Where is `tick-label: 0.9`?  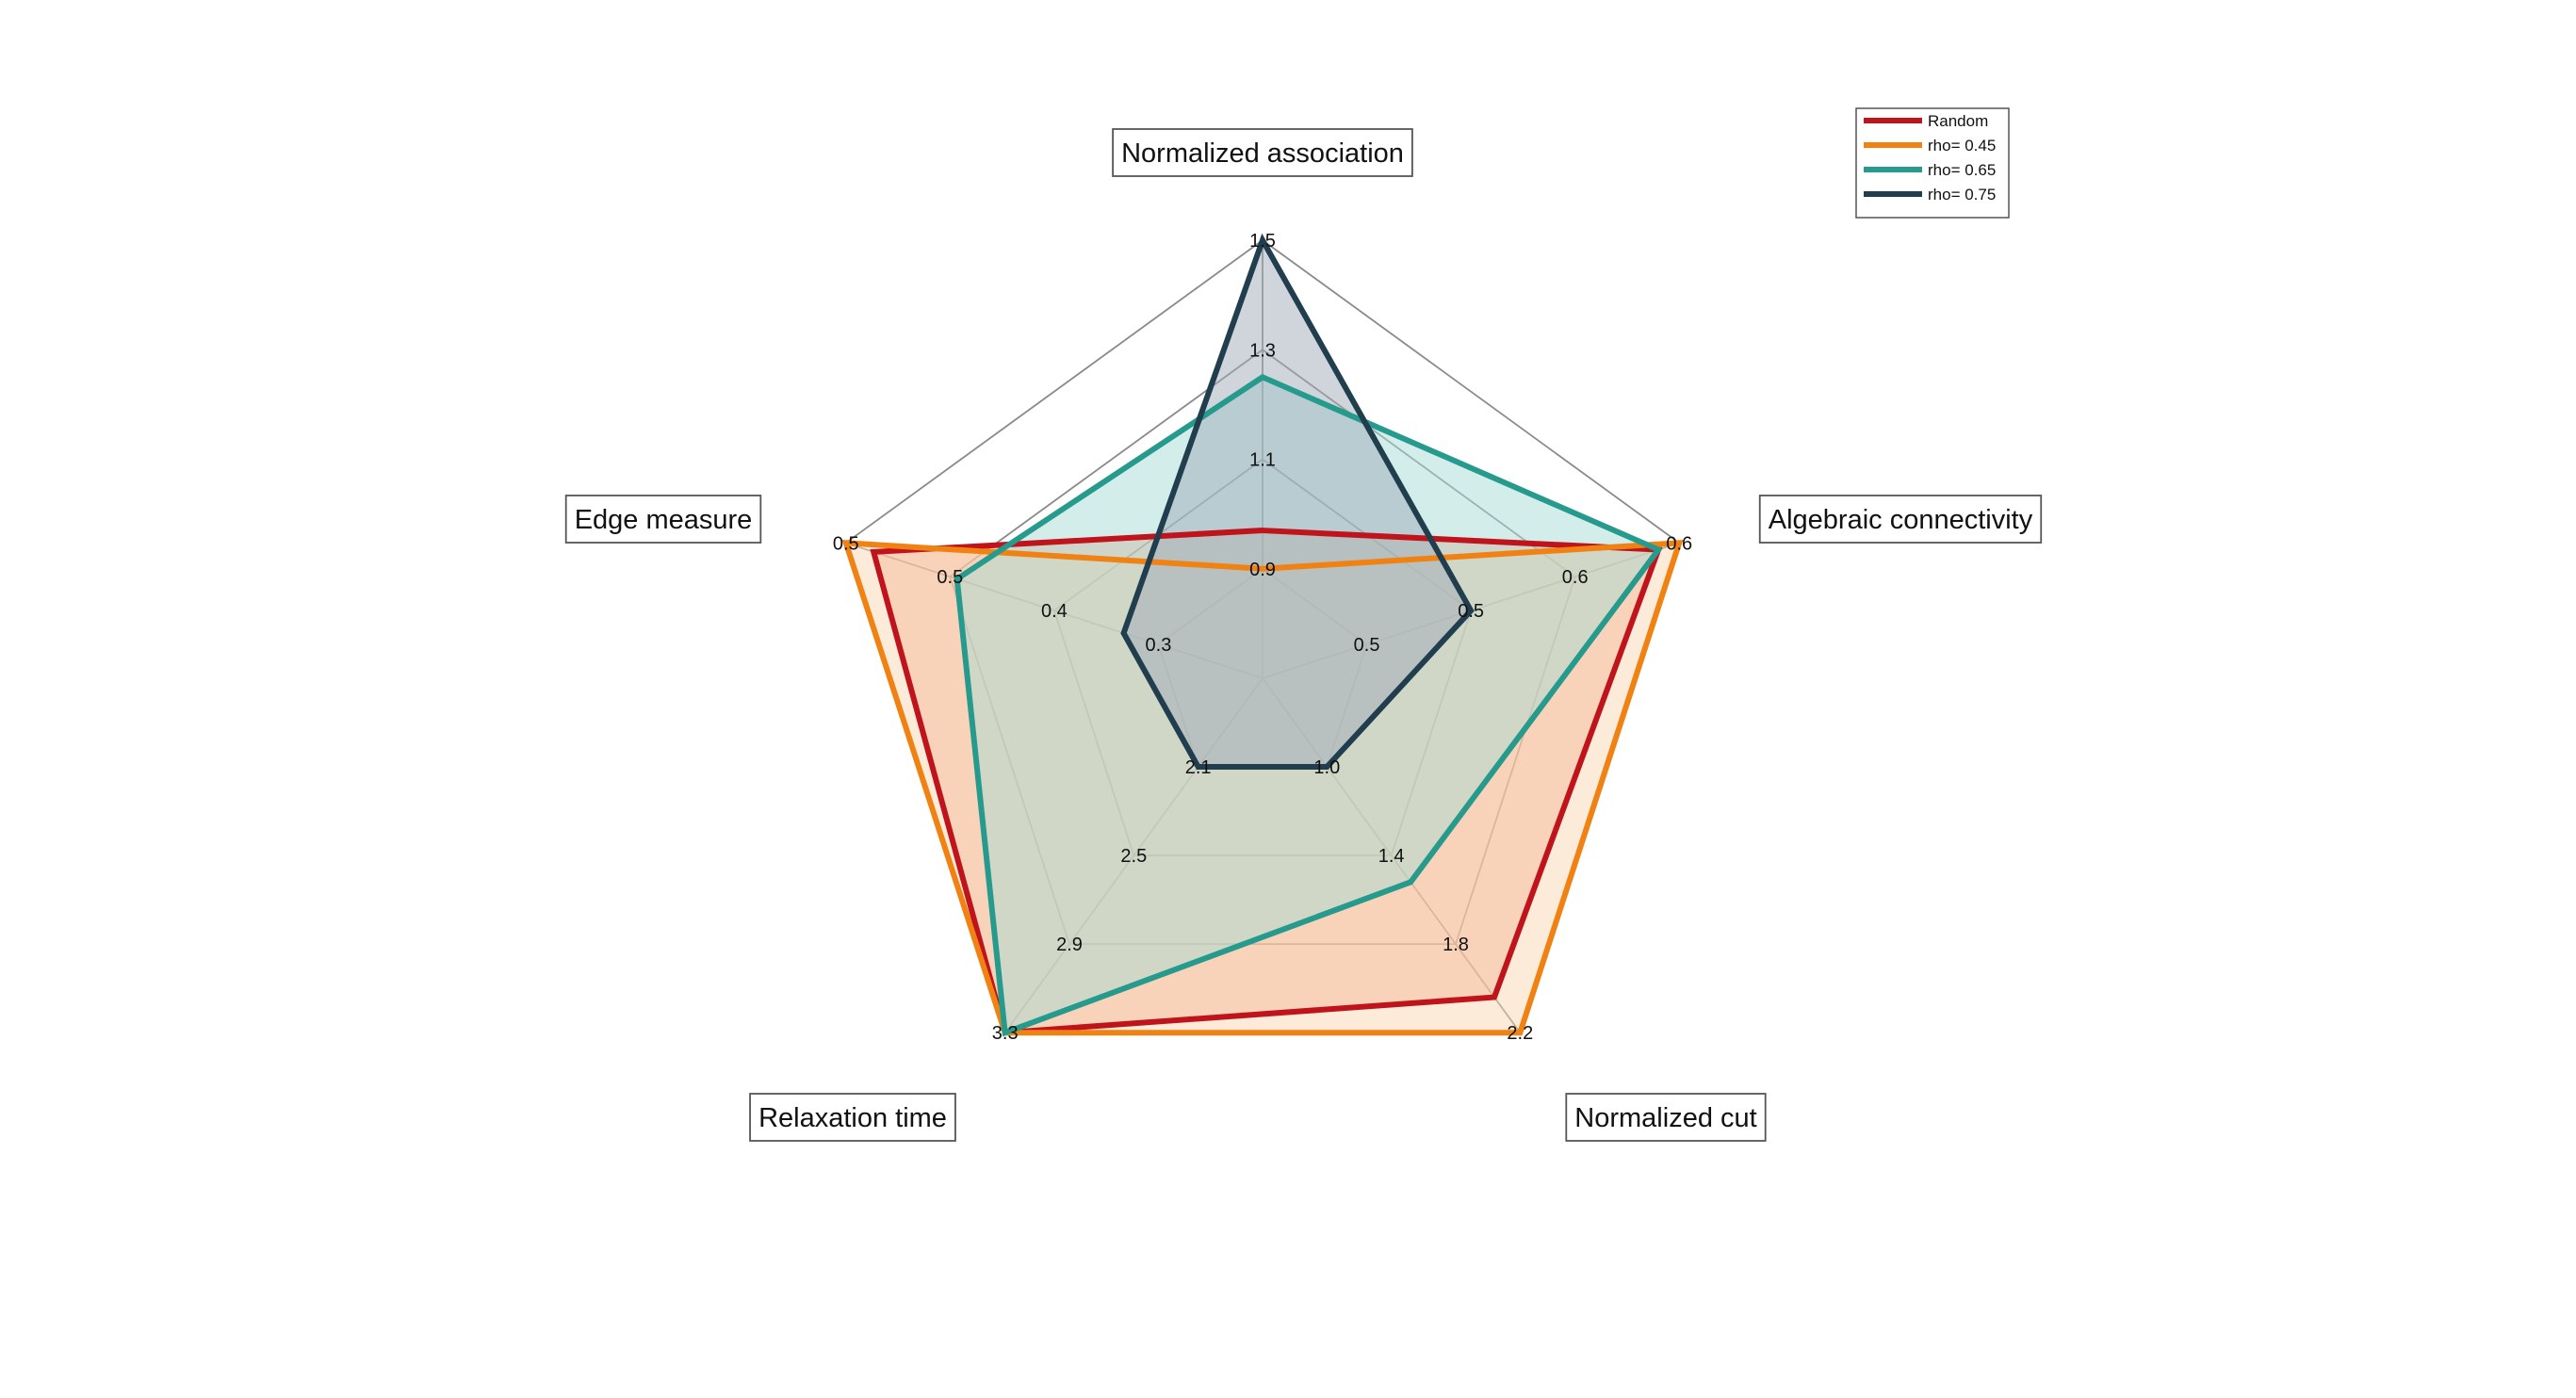
tick-label: 0.9 is located at coordinates (1262, 570).